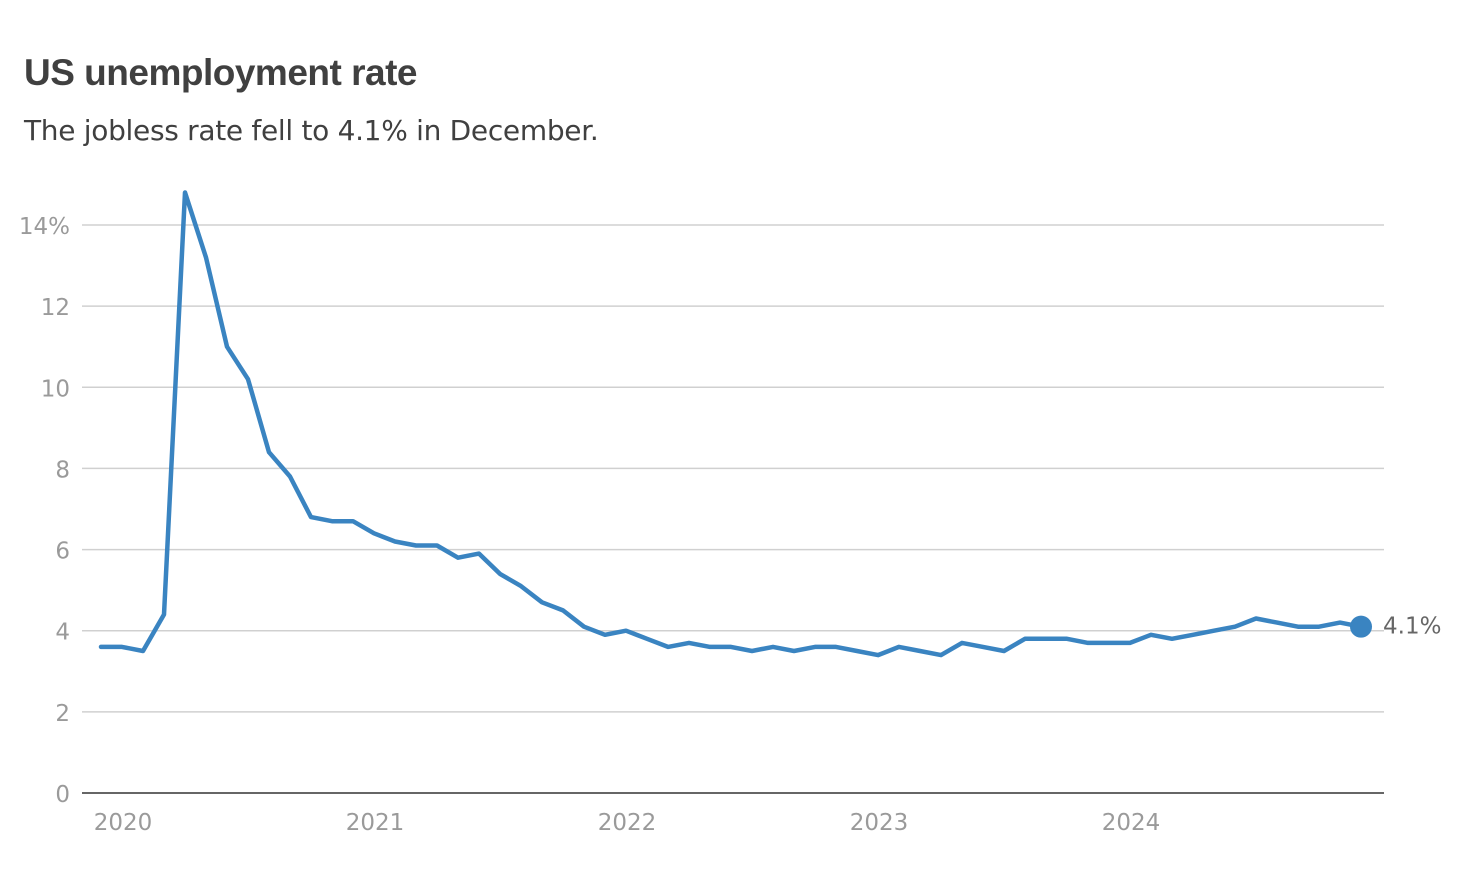 The height and width of the screenshot is (872, 1478). Describe the element at coordinates (1131, 823) in the screenshot. I see `x-tick-label: 2024` at that location.